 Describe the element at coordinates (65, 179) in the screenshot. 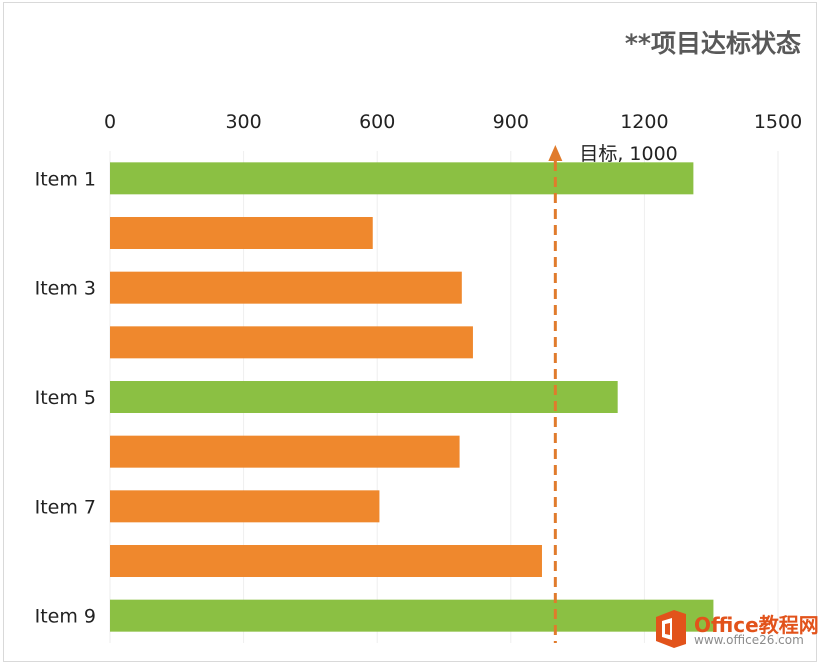

I see `category-label: Item 1` at that location.